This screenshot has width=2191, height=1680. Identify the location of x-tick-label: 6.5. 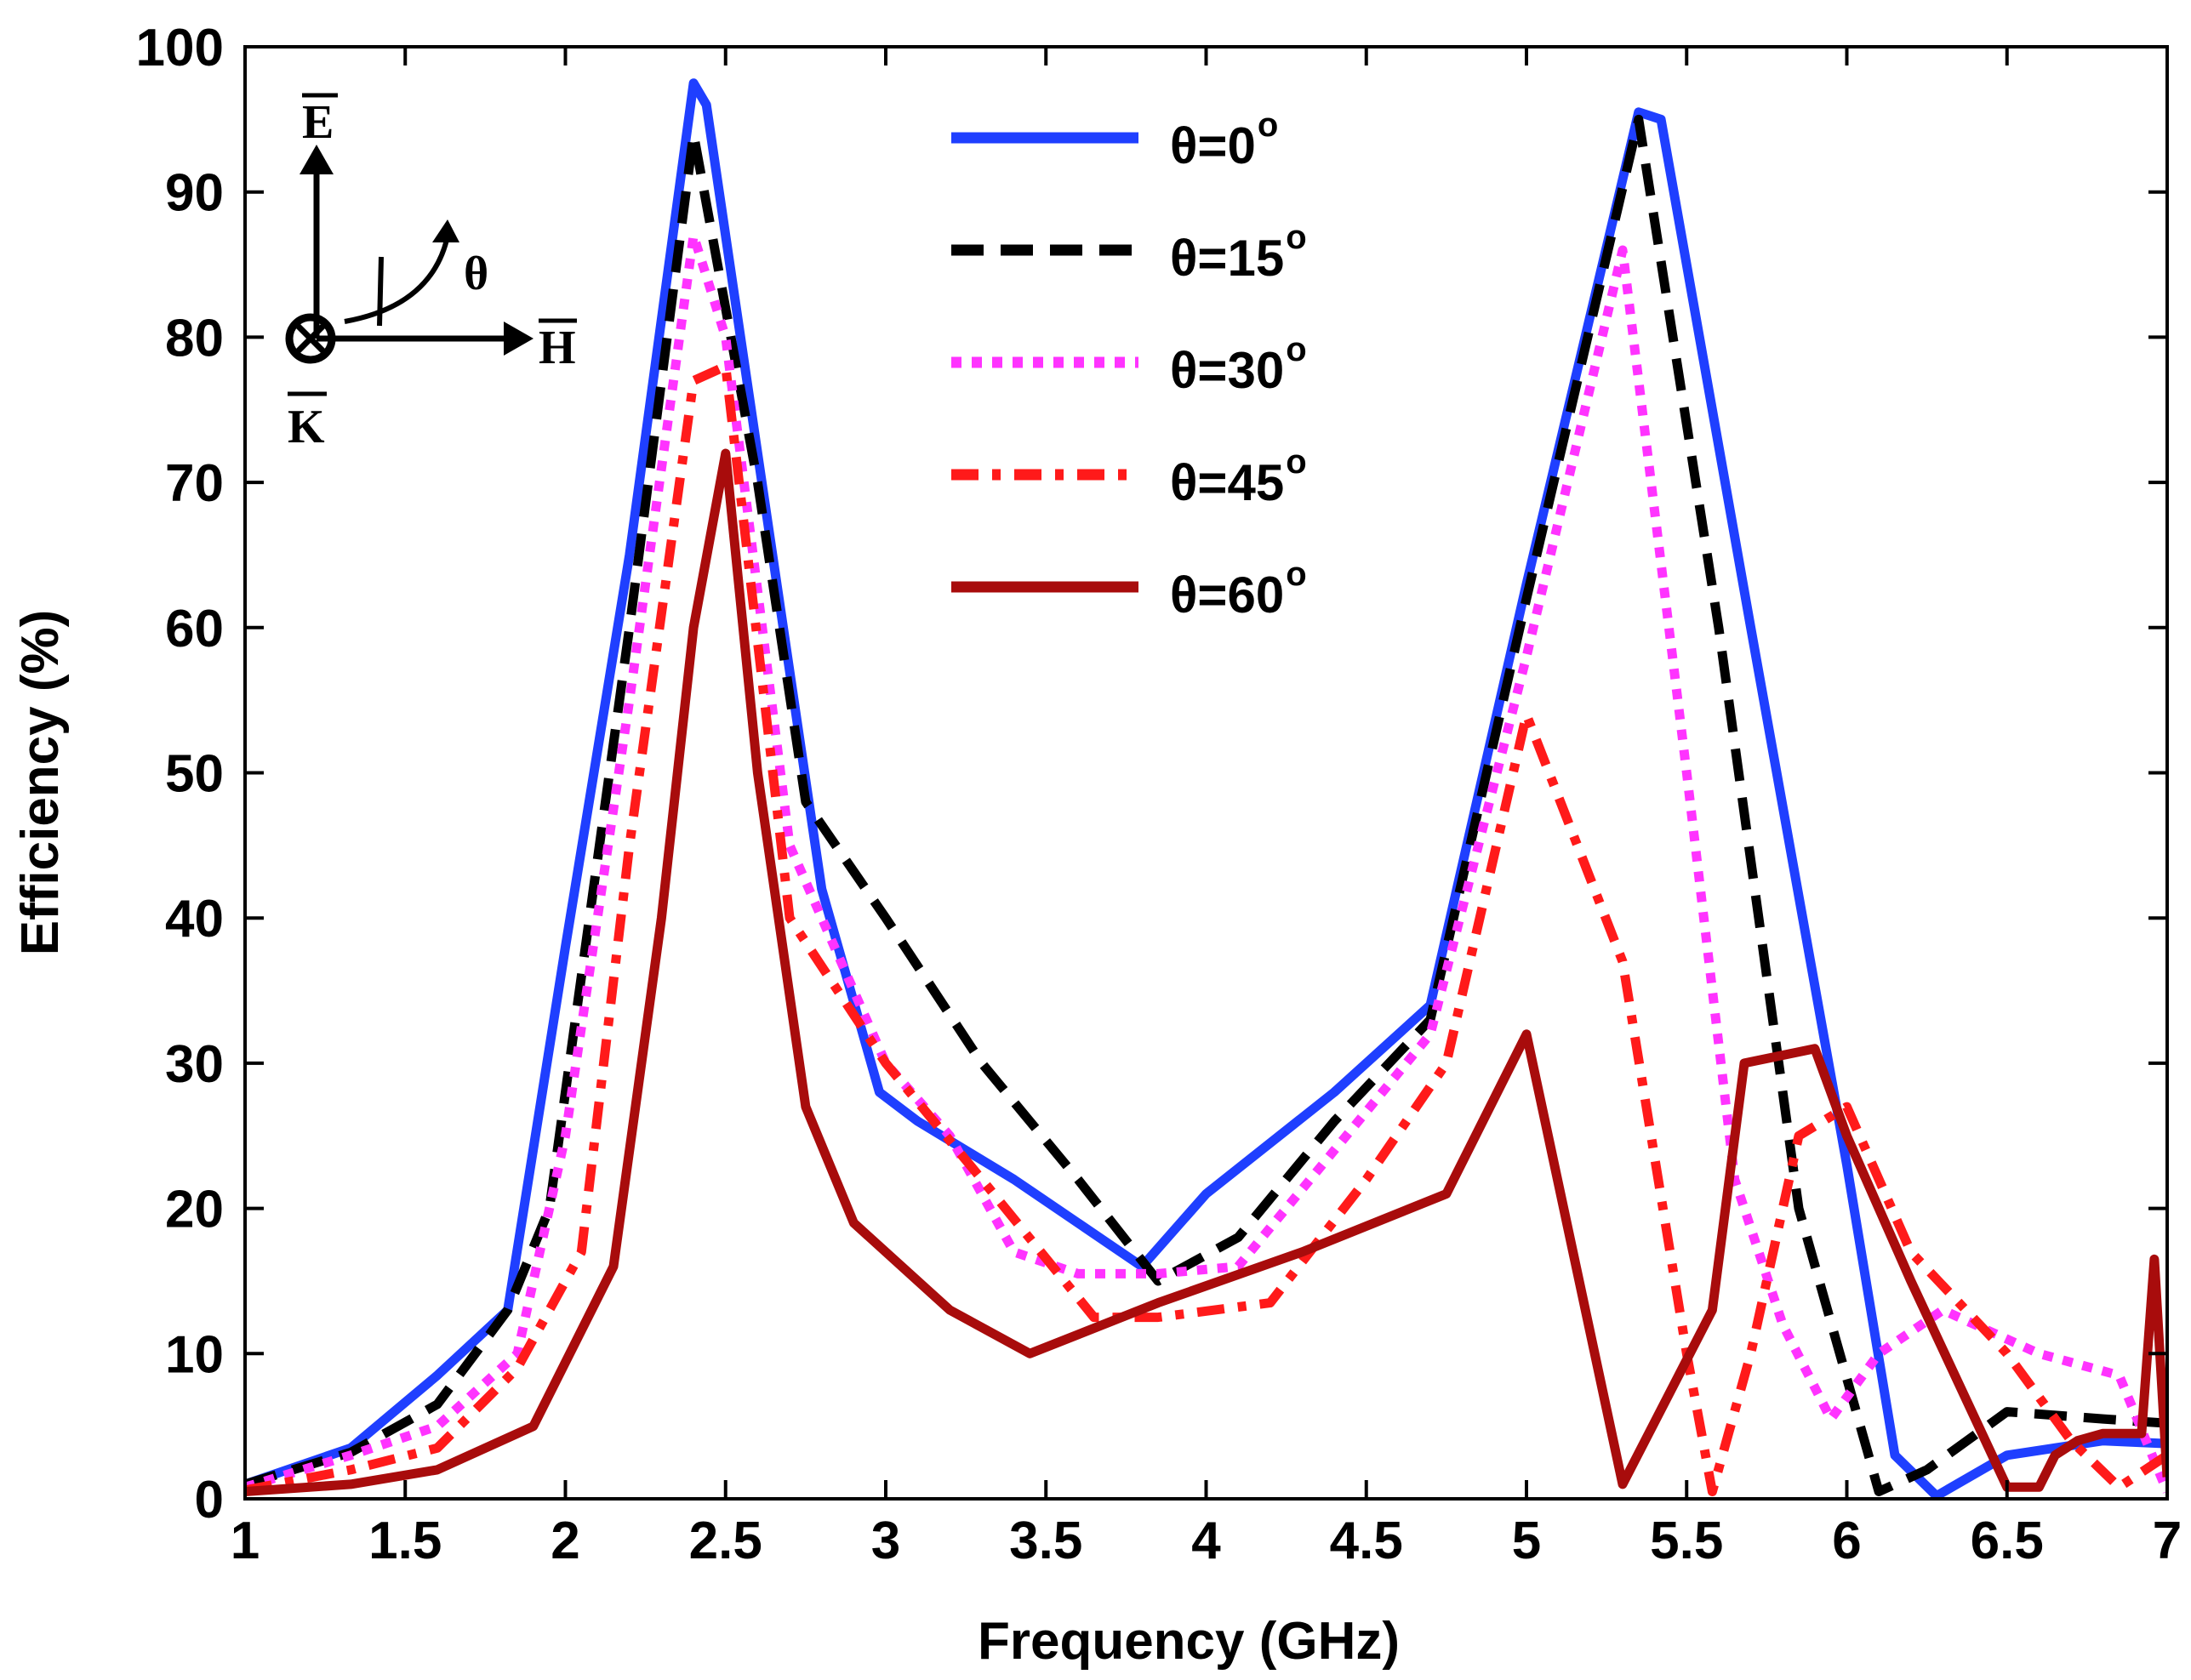
(2007, 1541).